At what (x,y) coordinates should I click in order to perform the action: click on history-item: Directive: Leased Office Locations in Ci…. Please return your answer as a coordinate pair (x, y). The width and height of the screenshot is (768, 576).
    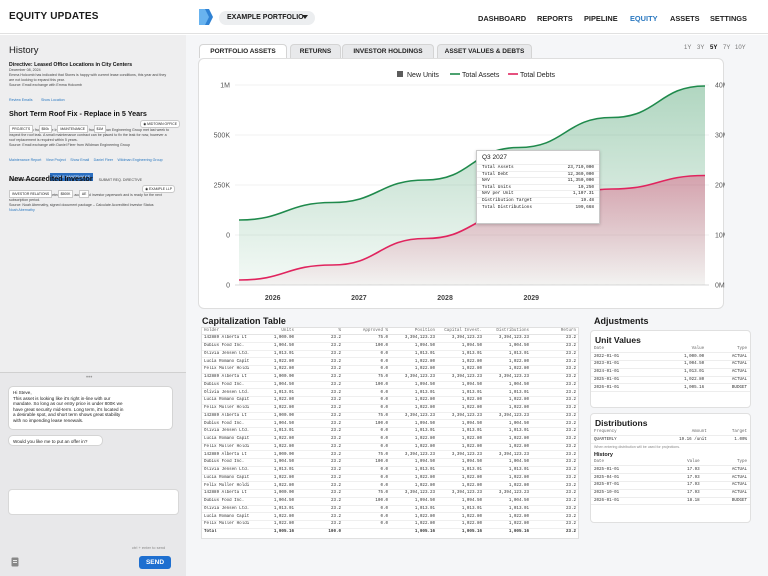
    Looking at the image, I should click on (95, 84).